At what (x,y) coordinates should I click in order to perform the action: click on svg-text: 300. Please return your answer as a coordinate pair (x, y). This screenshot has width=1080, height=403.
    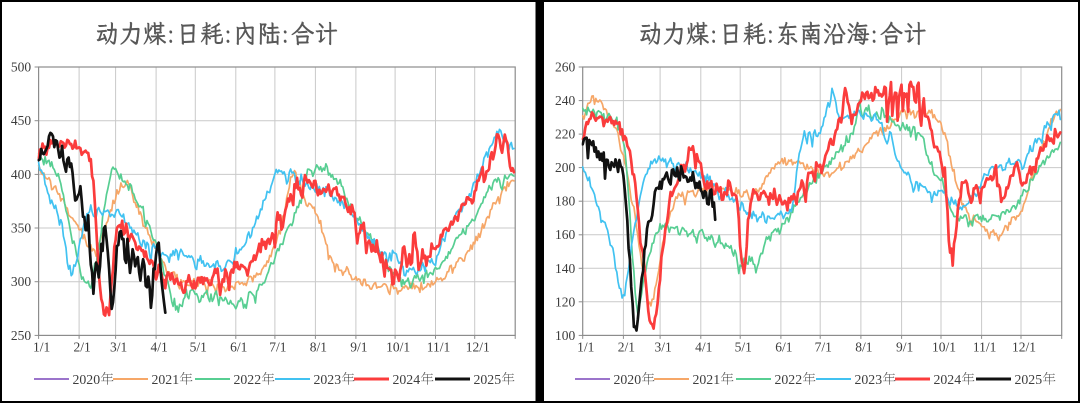
    Looking at the image, I should click on (21, 281).